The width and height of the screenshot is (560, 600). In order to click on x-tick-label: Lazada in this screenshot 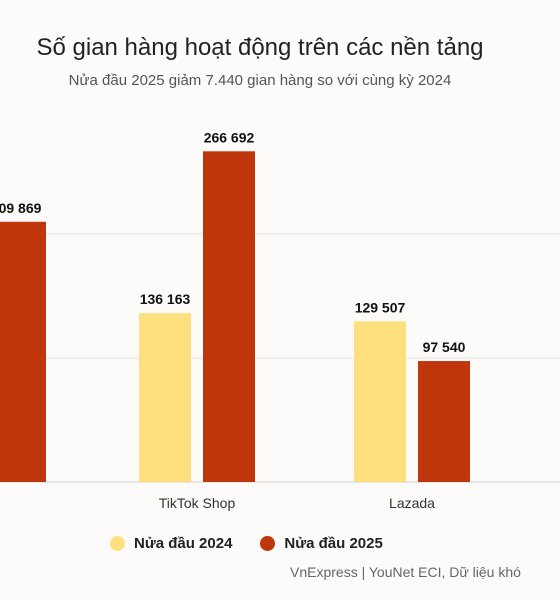, I will do `click(412, 503)`.